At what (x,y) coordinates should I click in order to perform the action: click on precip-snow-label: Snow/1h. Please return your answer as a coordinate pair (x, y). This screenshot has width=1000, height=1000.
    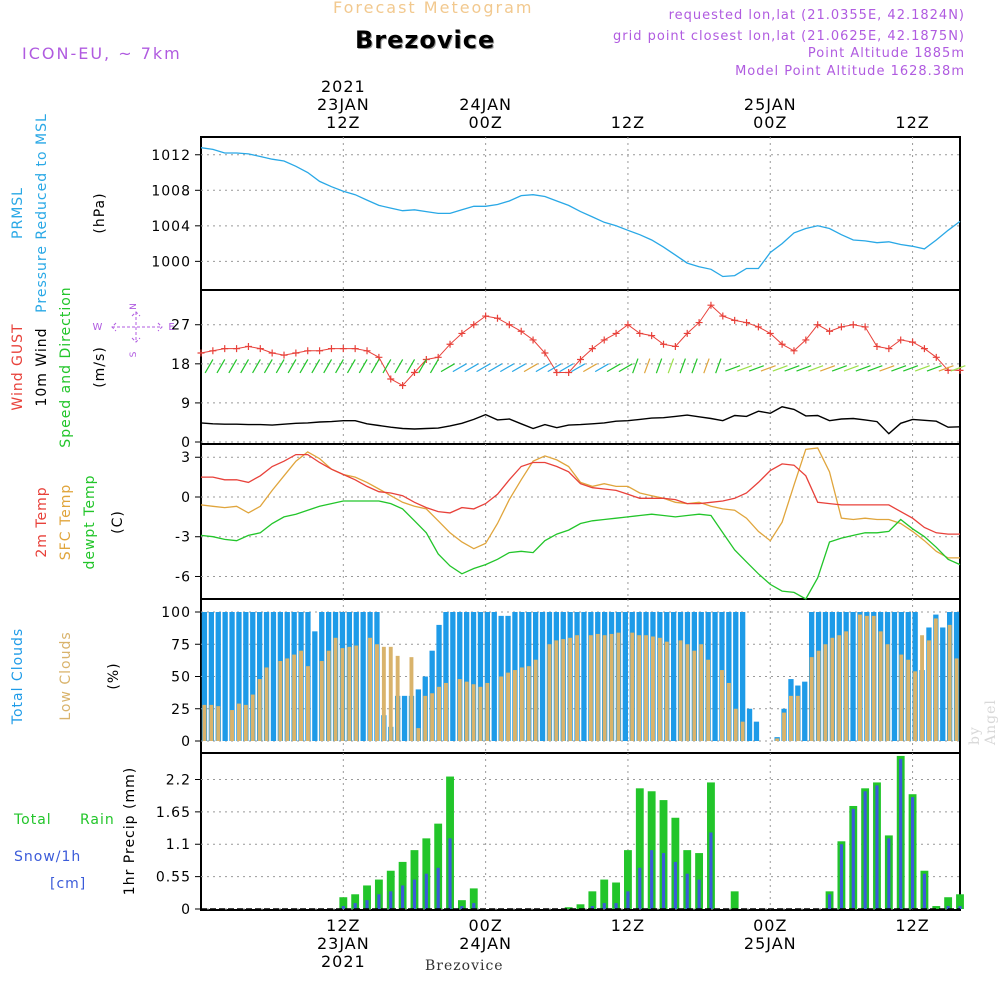
    Looking at the image, I should click on (47, 857).